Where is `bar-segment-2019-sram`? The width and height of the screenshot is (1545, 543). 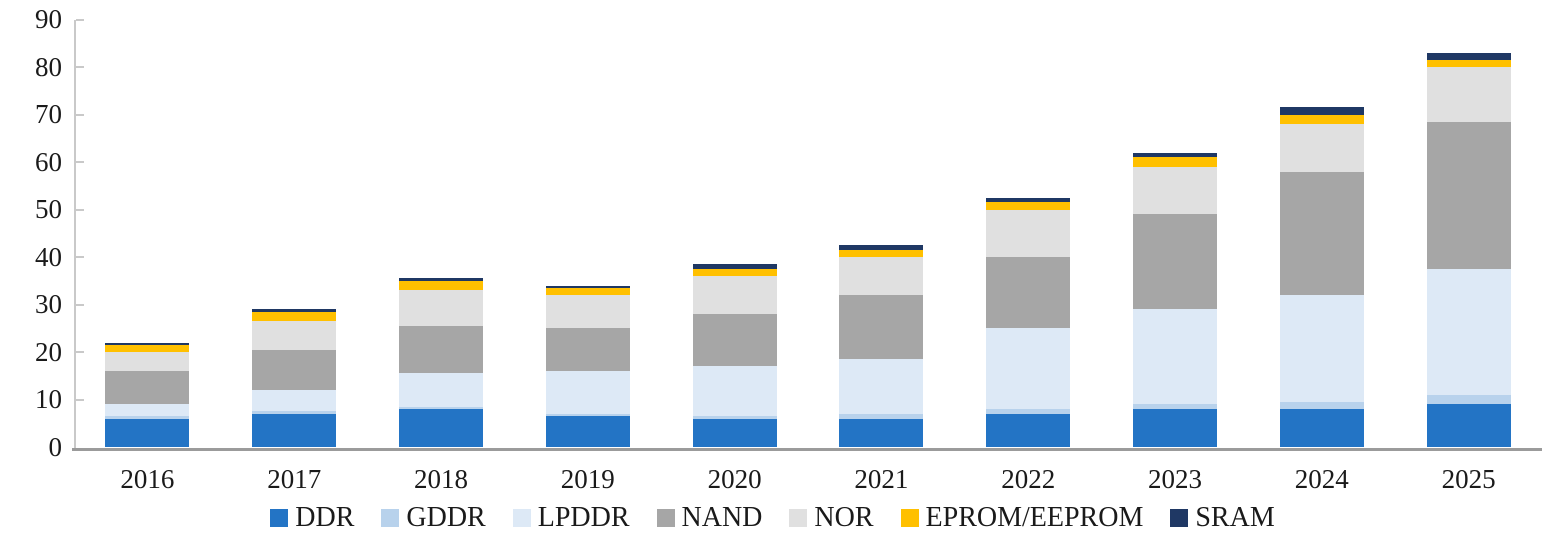
bar-segment-2019-sram is located at coordinates (587, 286).